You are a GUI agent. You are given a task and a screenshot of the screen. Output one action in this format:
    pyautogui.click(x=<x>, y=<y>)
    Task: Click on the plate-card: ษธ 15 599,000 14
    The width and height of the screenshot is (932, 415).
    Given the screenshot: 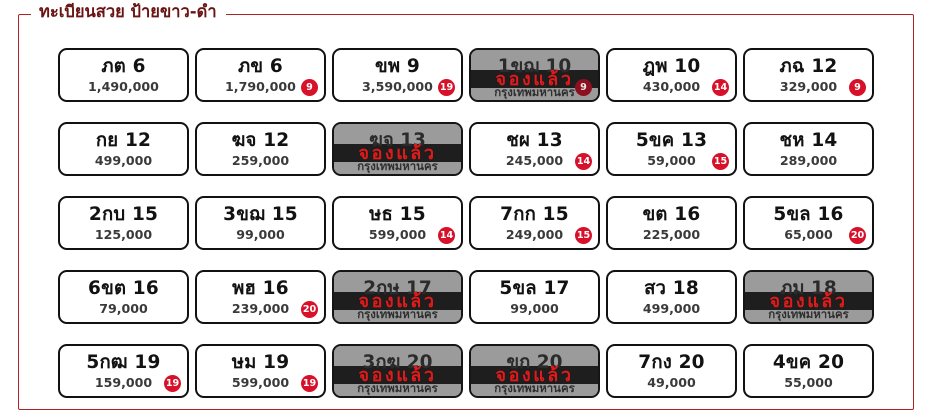 What is the action you would take?
    pyautogui.click(x=397, y=223)
    